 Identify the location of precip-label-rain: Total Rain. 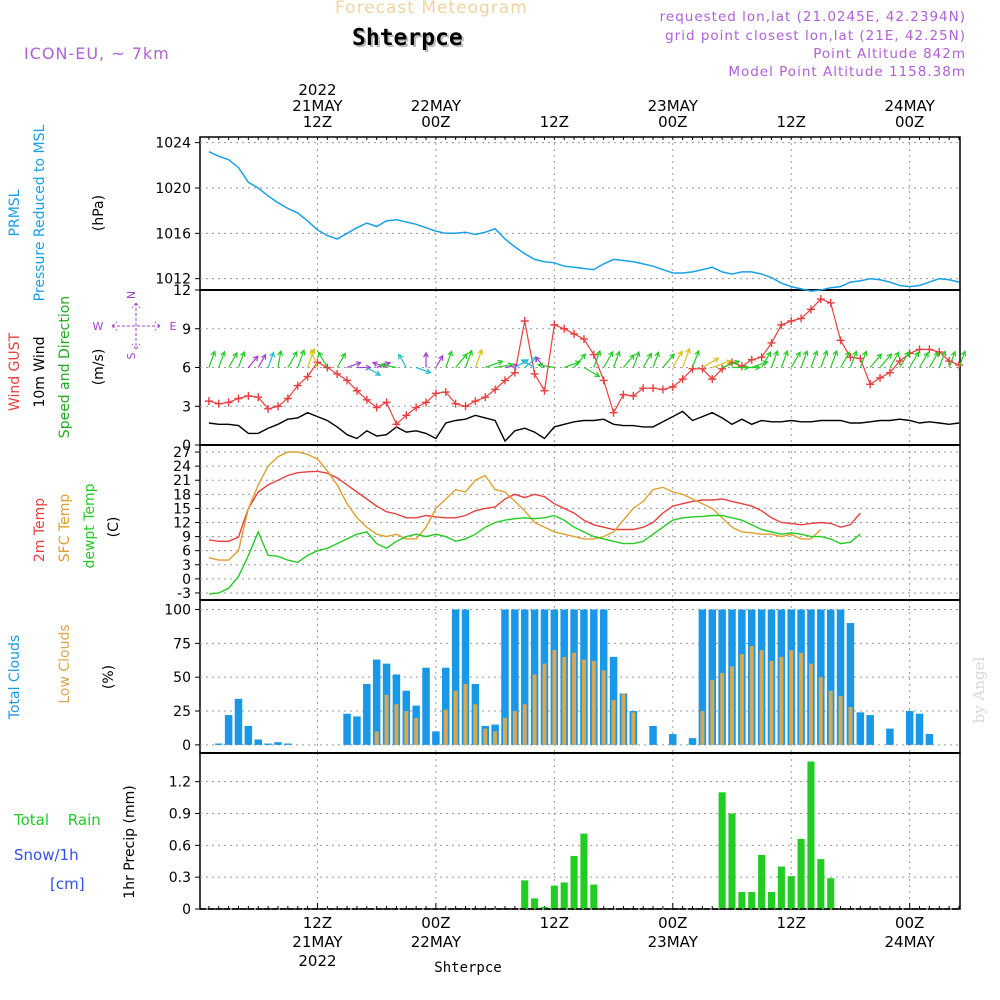
(57, 820).